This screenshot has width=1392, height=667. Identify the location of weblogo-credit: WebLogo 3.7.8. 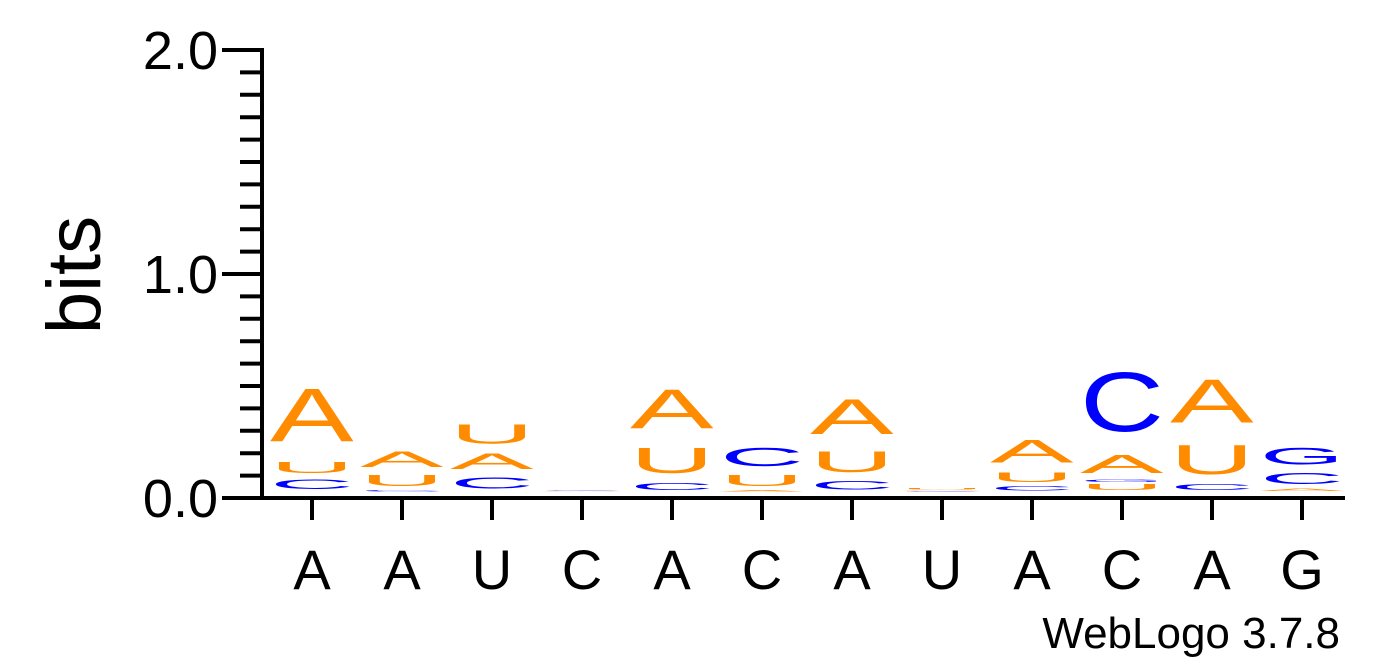
(1191, 633).